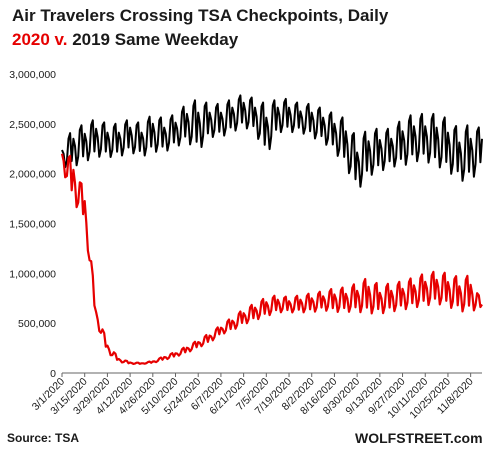 This screenshot has height=456, width=490. What do you see at coordinates (32, 175) in the screenshot?
I see `y-tick-label: 2,000,000` at bounding box center [32, 175].